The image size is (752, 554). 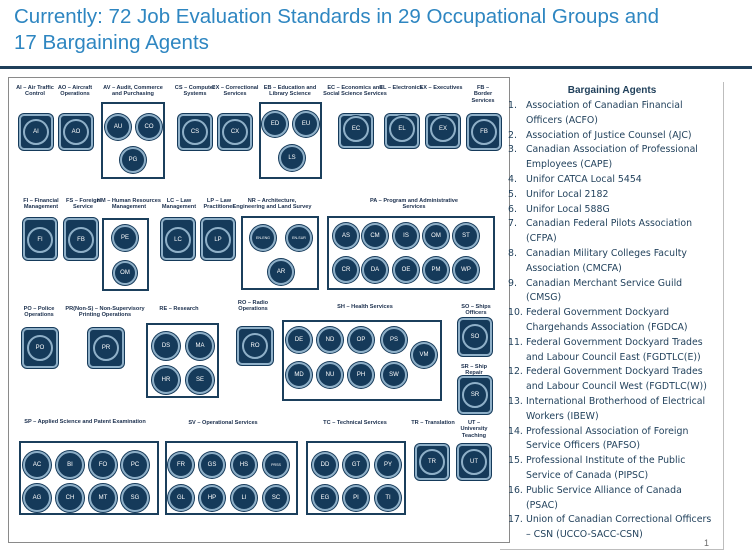 I want to click on standard-circle-py: PY, so click(x=388, y=465).